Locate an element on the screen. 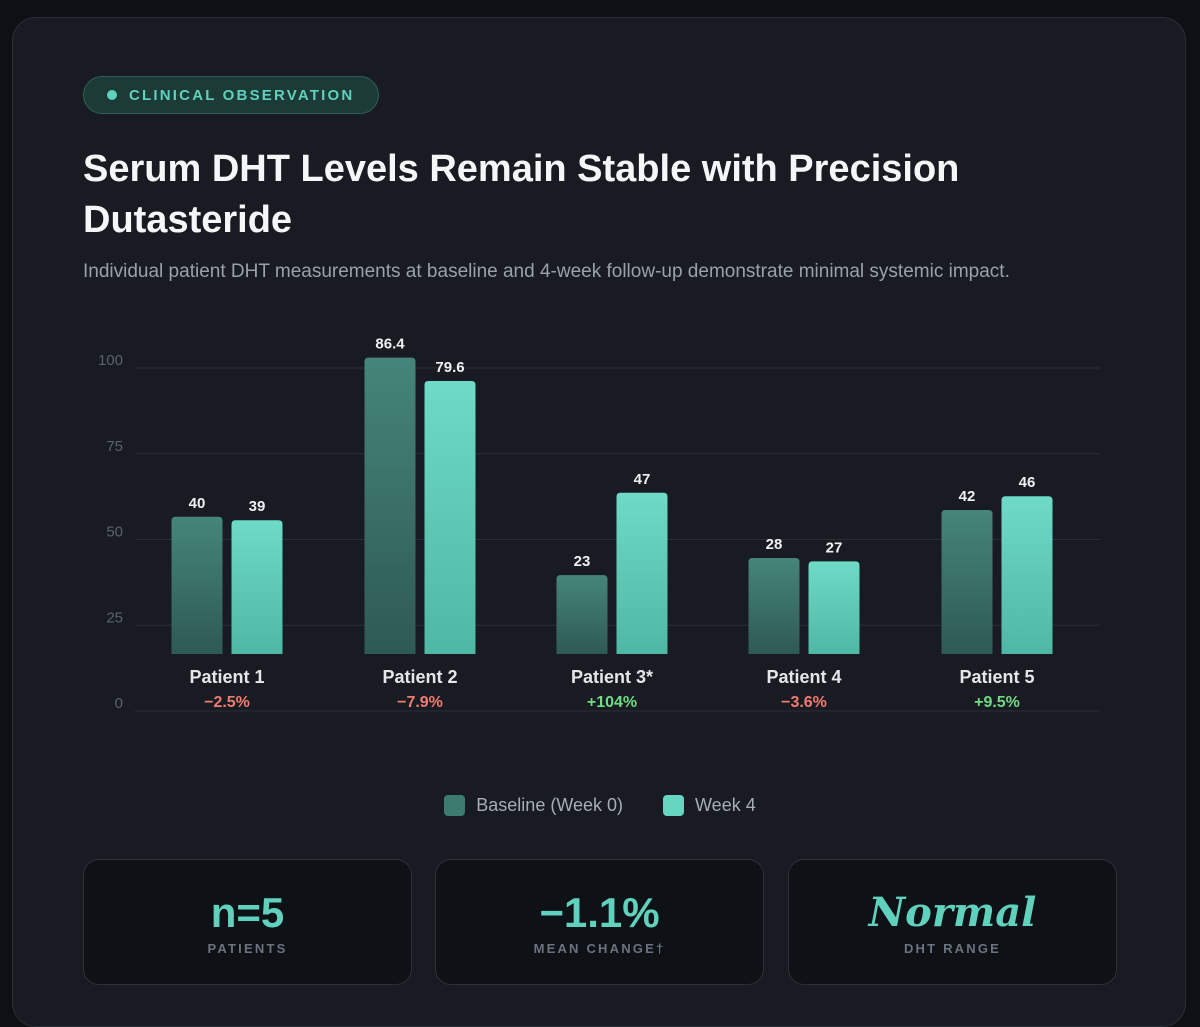  legend-label-week4: Week 4 is located at coordinates (725, 805).